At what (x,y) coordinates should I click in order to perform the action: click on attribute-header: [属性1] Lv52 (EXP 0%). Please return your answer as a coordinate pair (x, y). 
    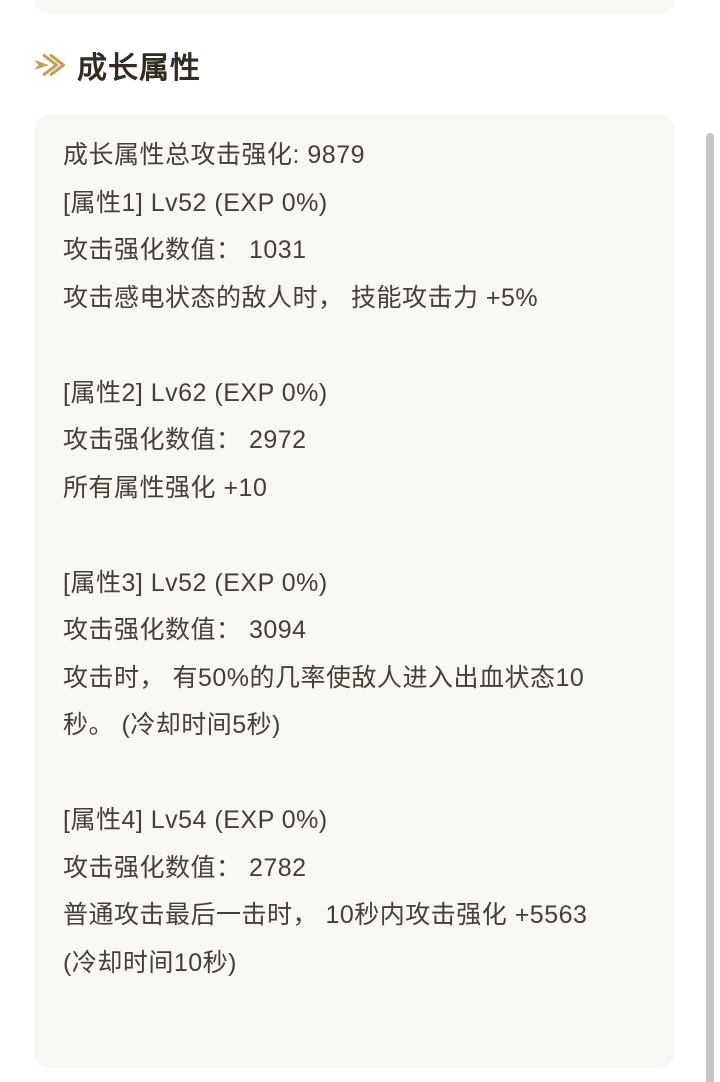
    Looking at the image, I should click on (195, 202).